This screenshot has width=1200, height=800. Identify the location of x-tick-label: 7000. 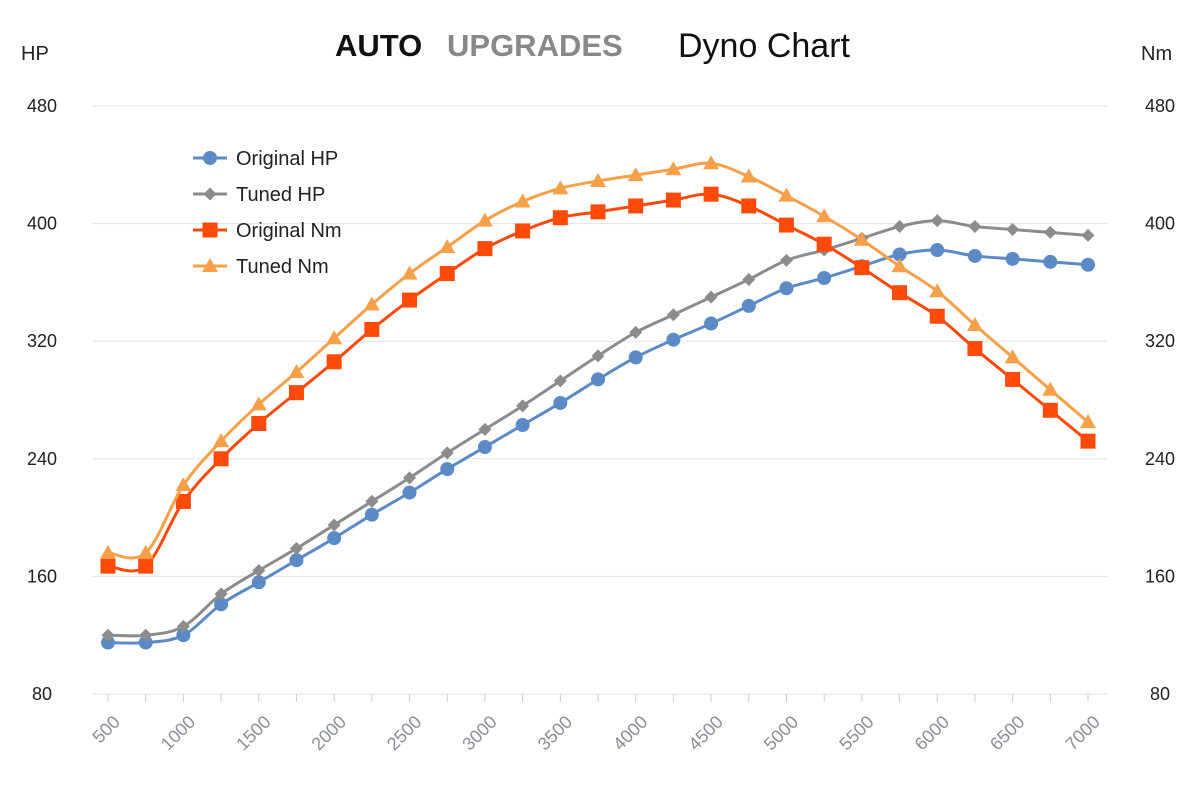
(1082, 733).